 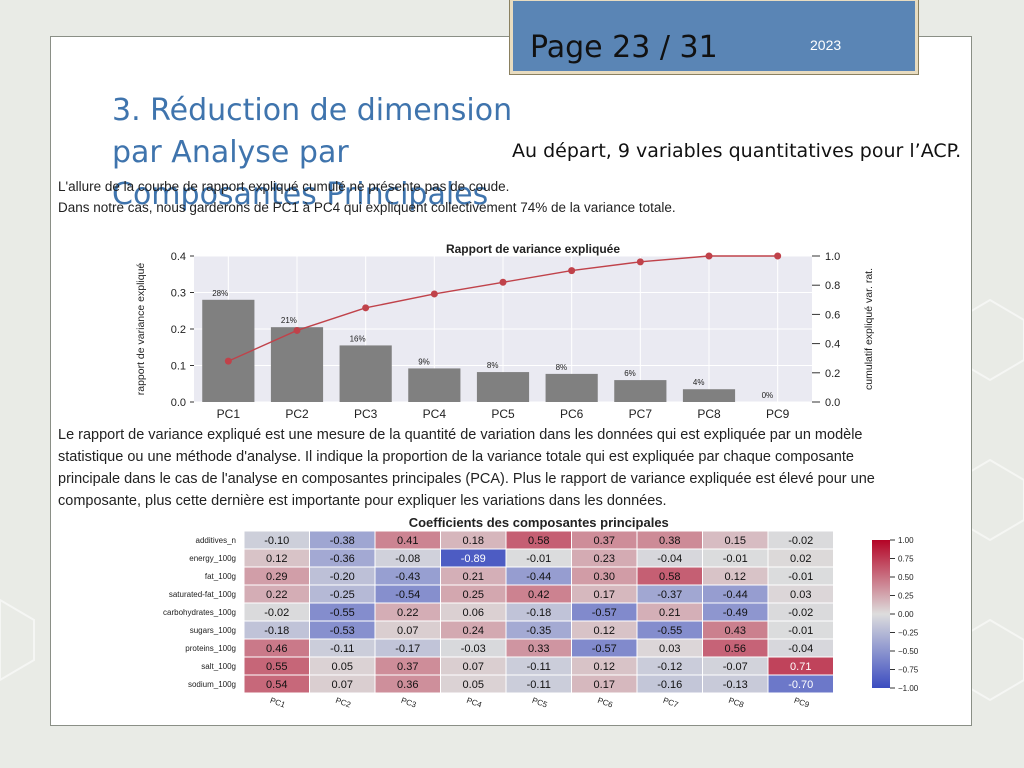 What do you see at coordinates (604, 577) in the screenshot?
I see `cell-value: 0.30` at bounding box center [604, 577].